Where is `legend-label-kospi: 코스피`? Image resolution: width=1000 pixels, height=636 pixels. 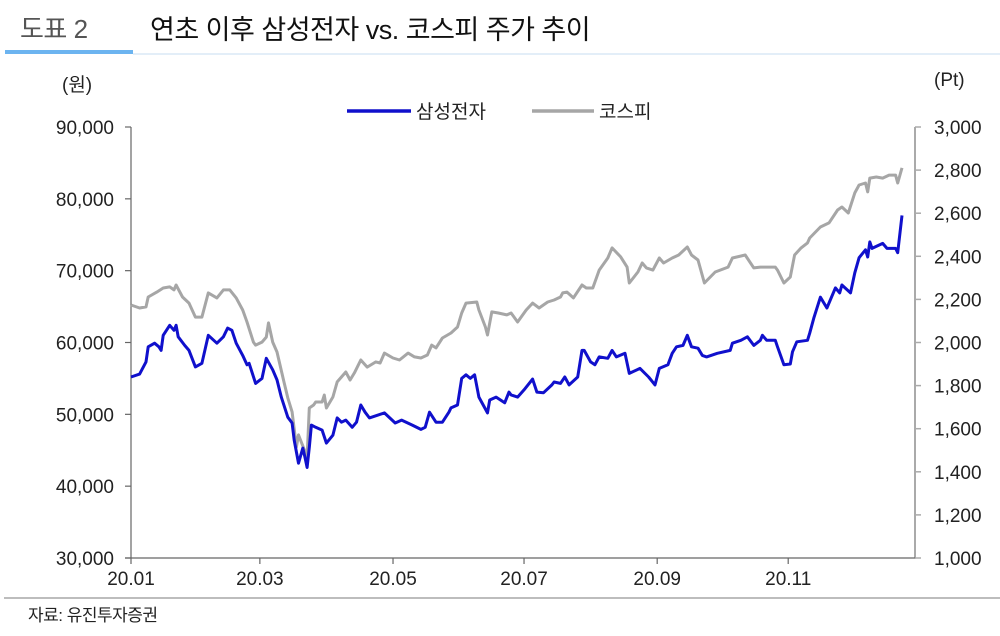 legend-label-kospi: 코스피 is located at coordinates (625, 112).